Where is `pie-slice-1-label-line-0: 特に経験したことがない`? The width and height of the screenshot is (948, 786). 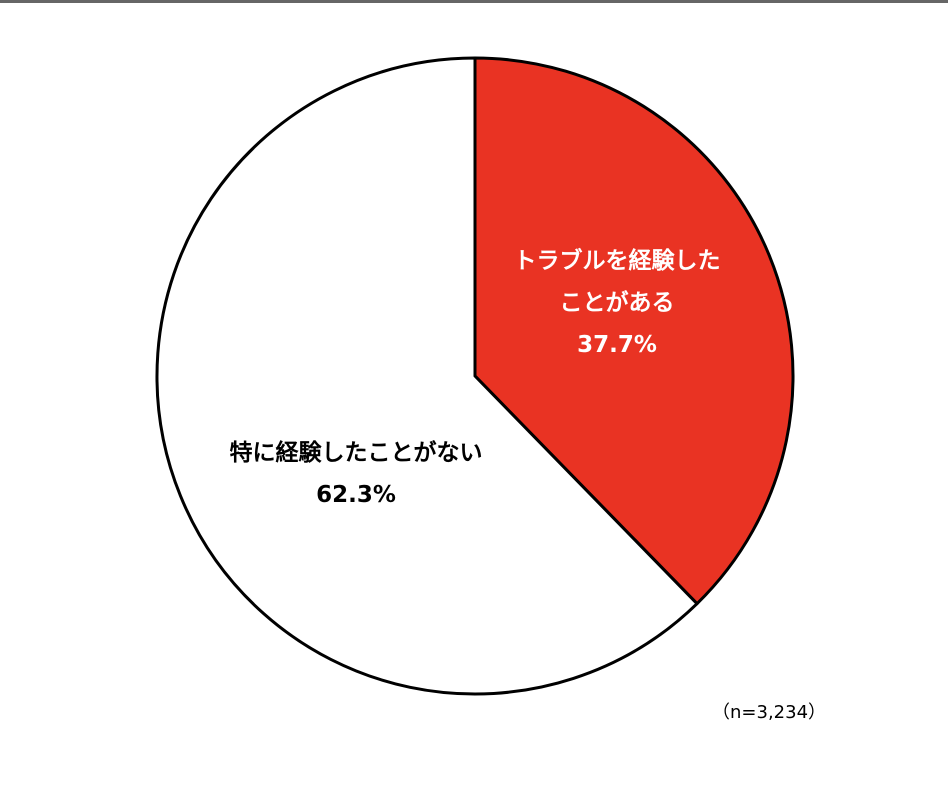
pie-slice-1-label-line-0: 特に経験したことがない is located at coordinates (356, 452).